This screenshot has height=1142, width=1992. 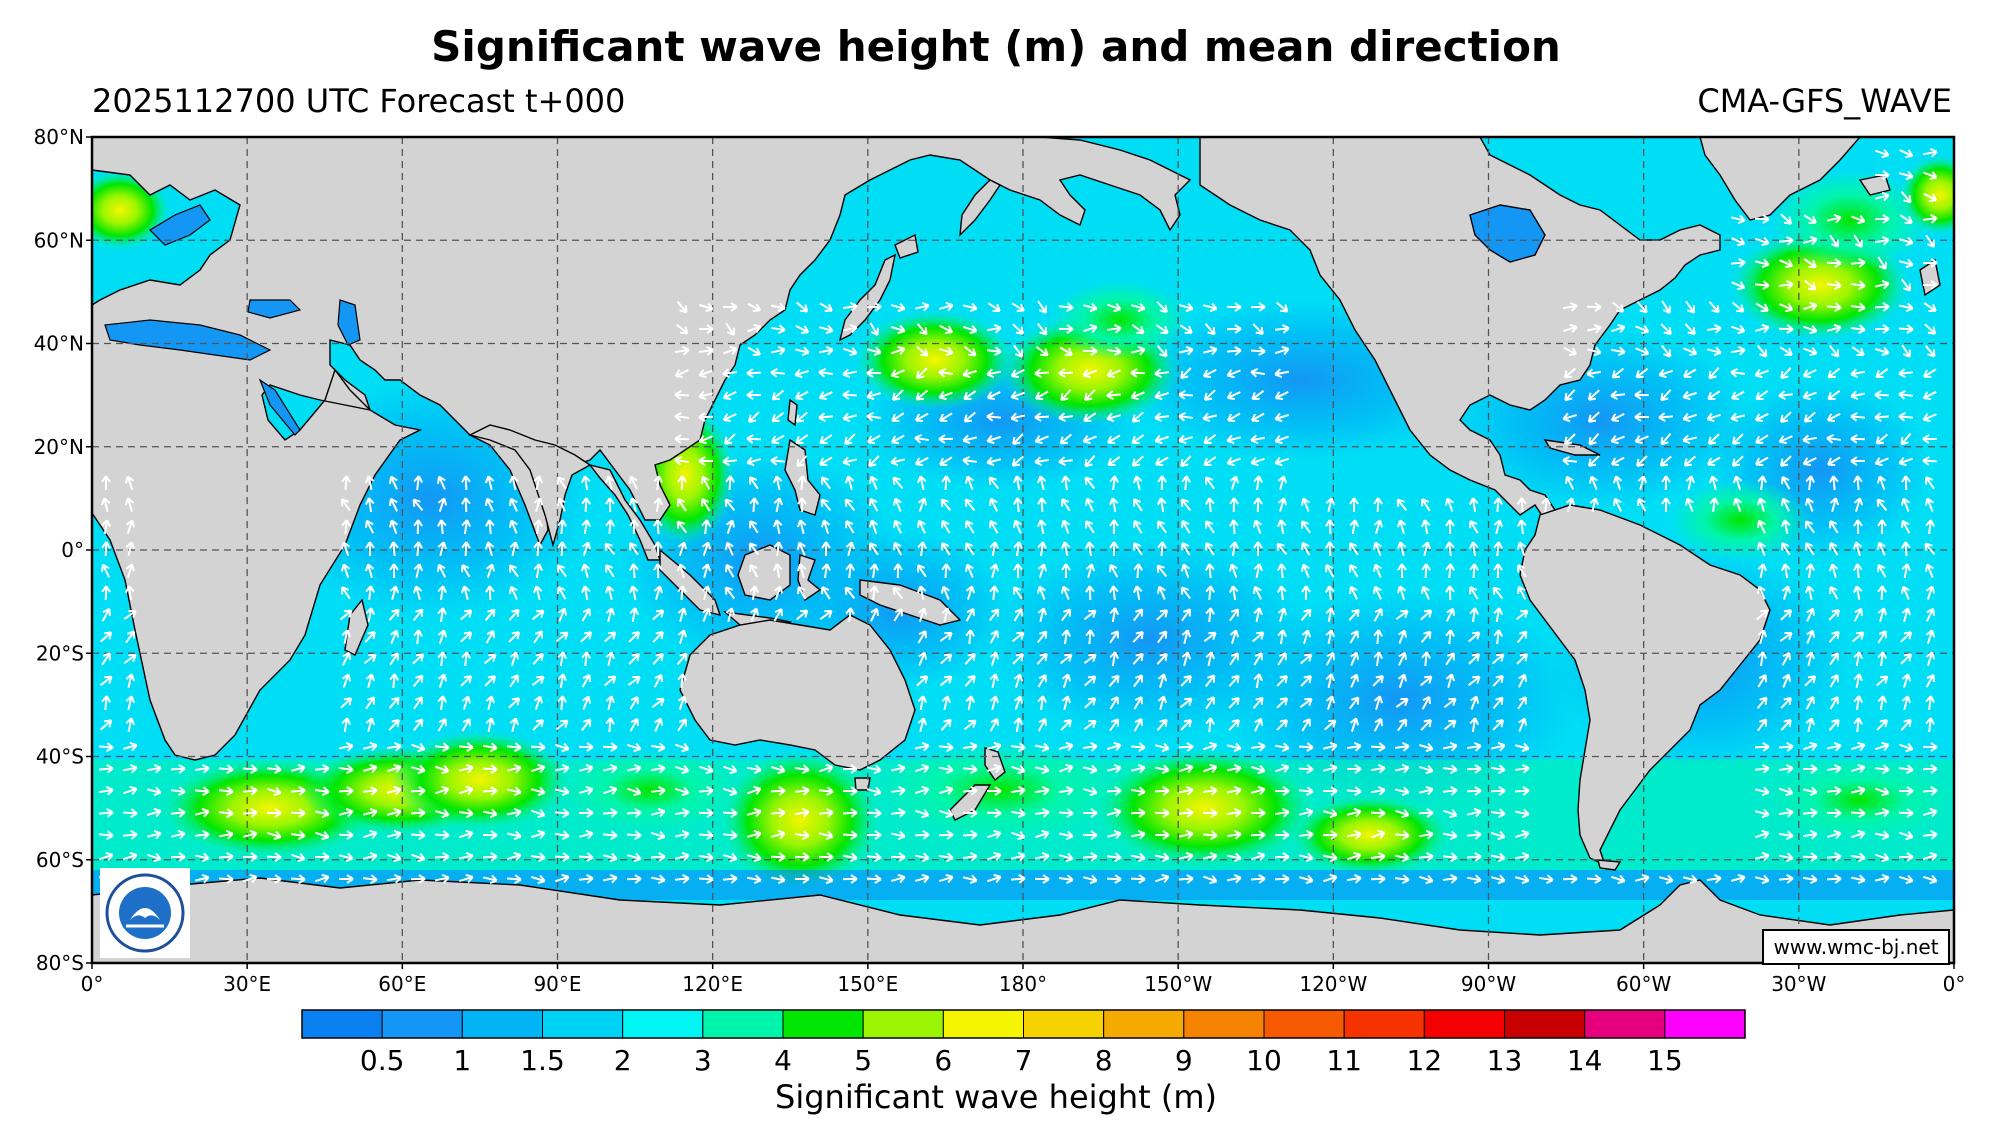 I want to click on lat-tick-label: 0°, so click(x=72, y=550).